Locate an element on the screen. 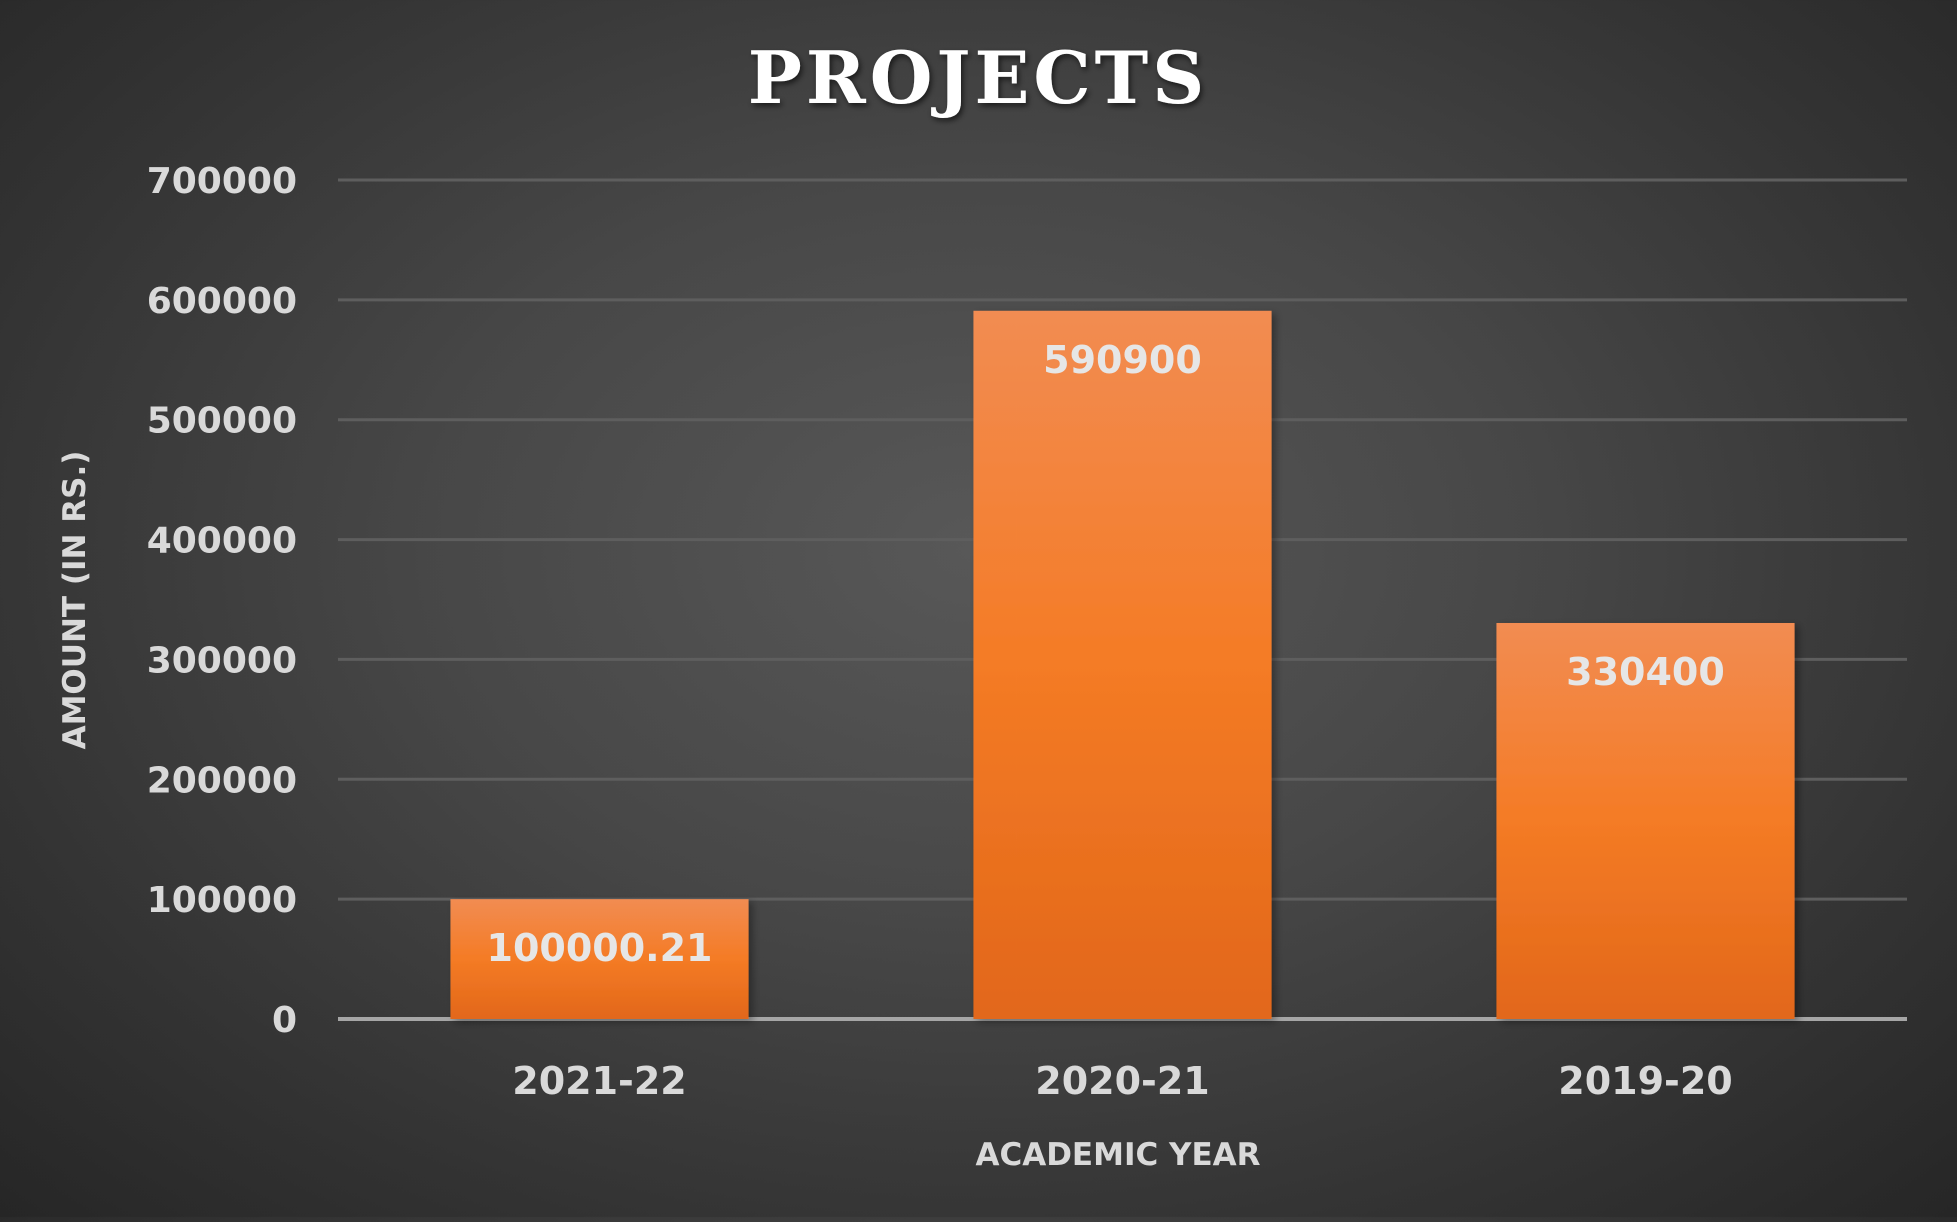 The height and width of the screenshot is (1222, 1957). x-tick-label-2019-20: 2019-20 is located at coordinates (1645, 1081).